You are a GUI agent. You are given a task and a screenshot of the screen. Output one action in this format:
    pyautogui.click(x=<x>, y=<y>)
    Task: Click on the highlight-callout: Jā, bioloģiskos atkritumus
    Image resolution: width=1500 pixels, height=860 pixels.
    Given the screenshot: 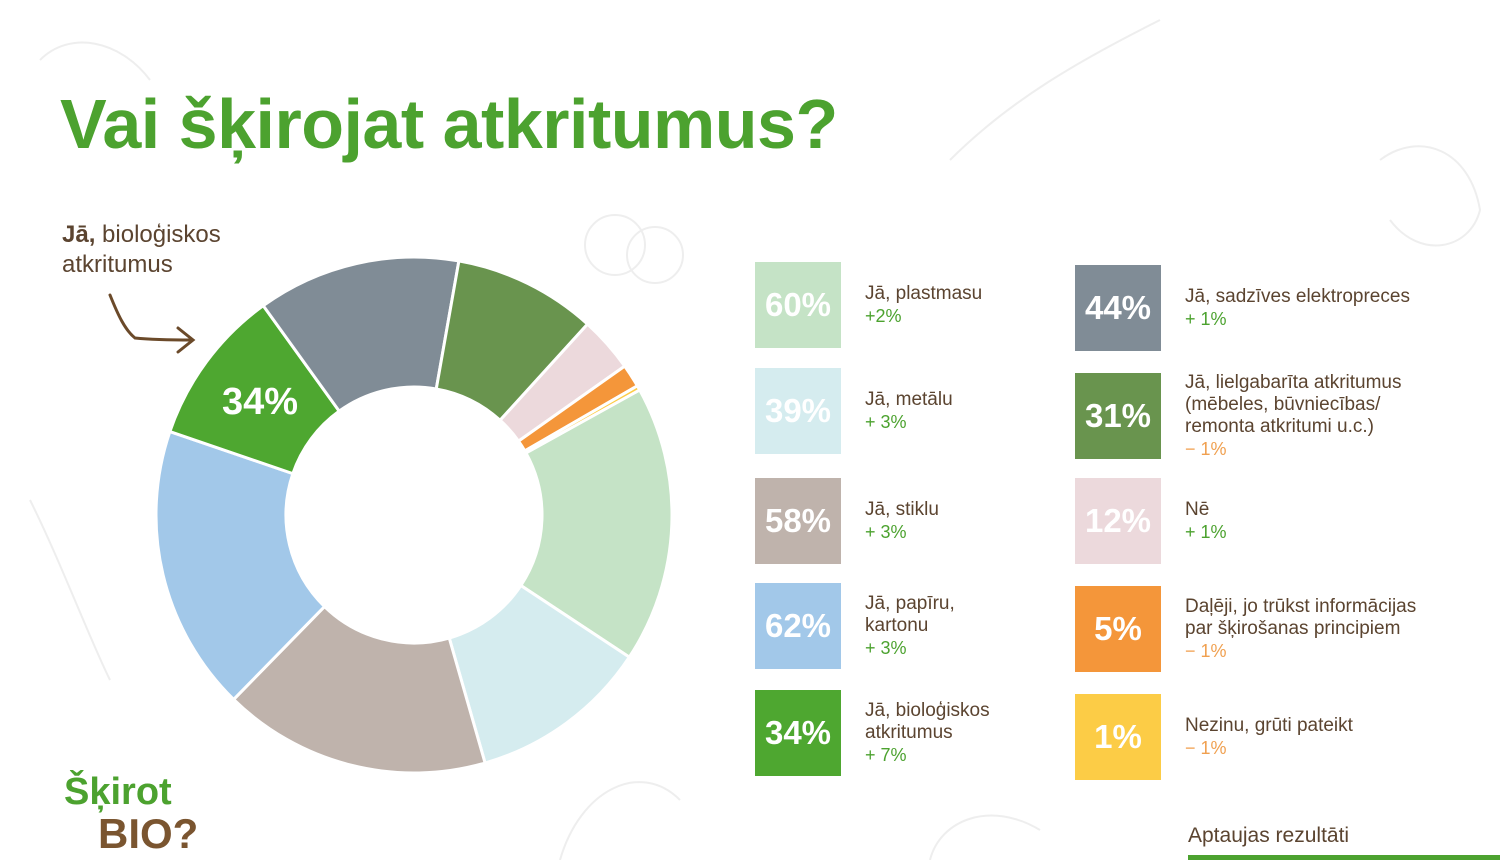 What is the action you would take?
    pyautogui.click(x=141, y=250)
    